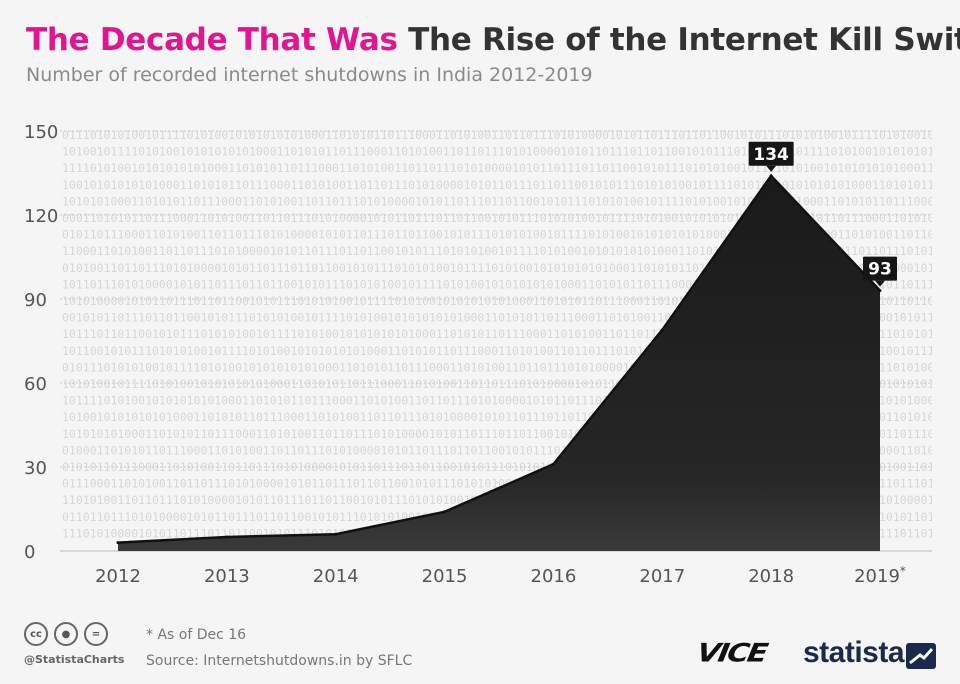 This screenshot has height=684, width=960. I want to click on data-label-text: 93, so click(880, 270).